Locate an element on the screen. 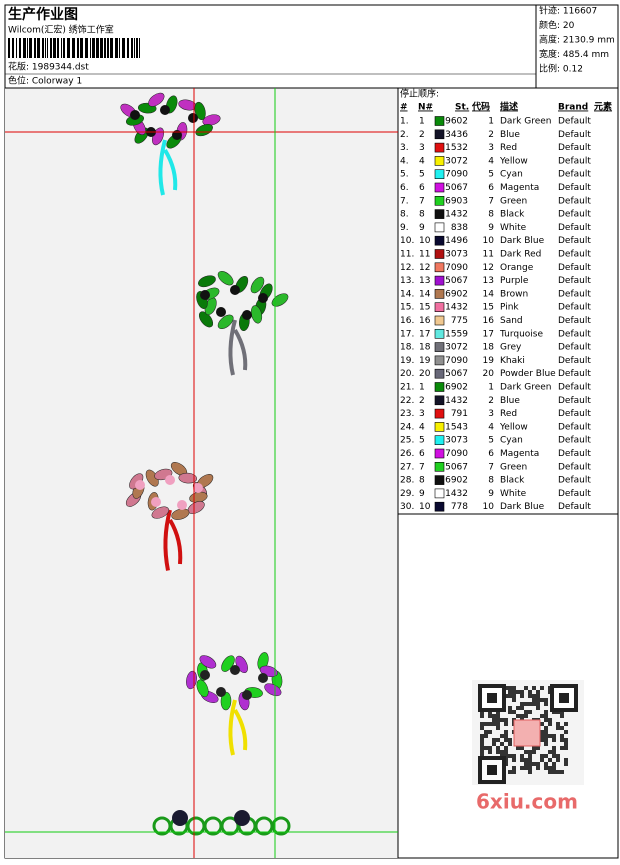 The height and width of the screenshot is (865, 620). qr-logo is located at coordinates (527, 733).